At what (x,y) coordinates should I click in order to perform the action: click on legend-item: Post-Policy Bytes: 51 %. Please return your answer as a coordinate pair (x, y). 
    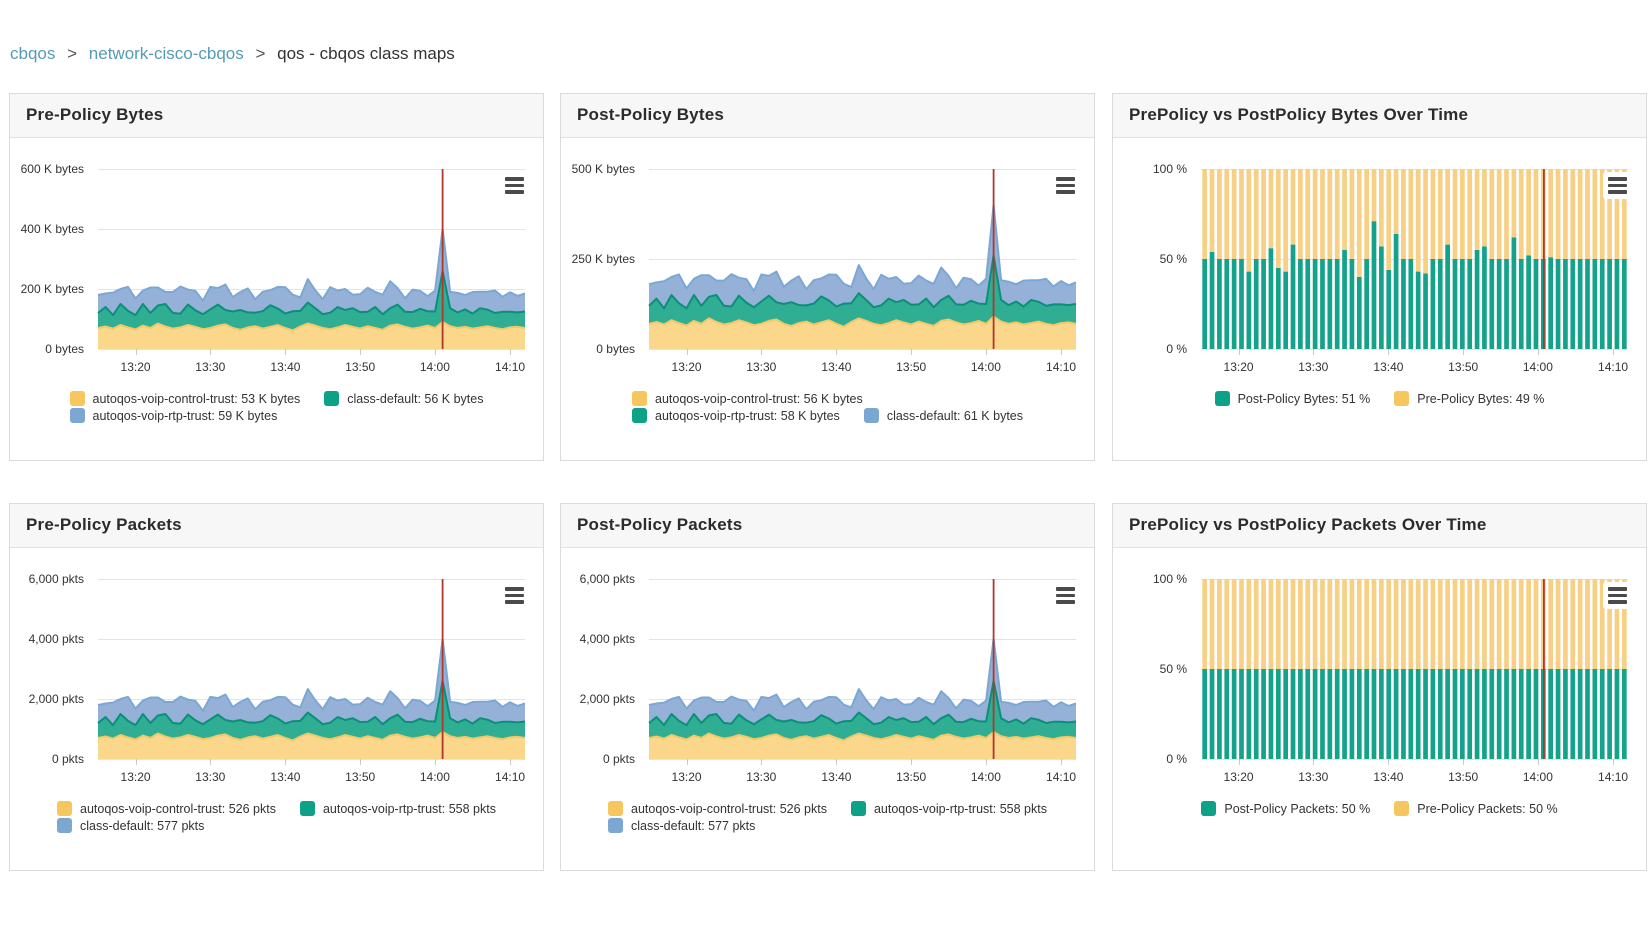
    Looking at the image, I should click on (1292, 398).